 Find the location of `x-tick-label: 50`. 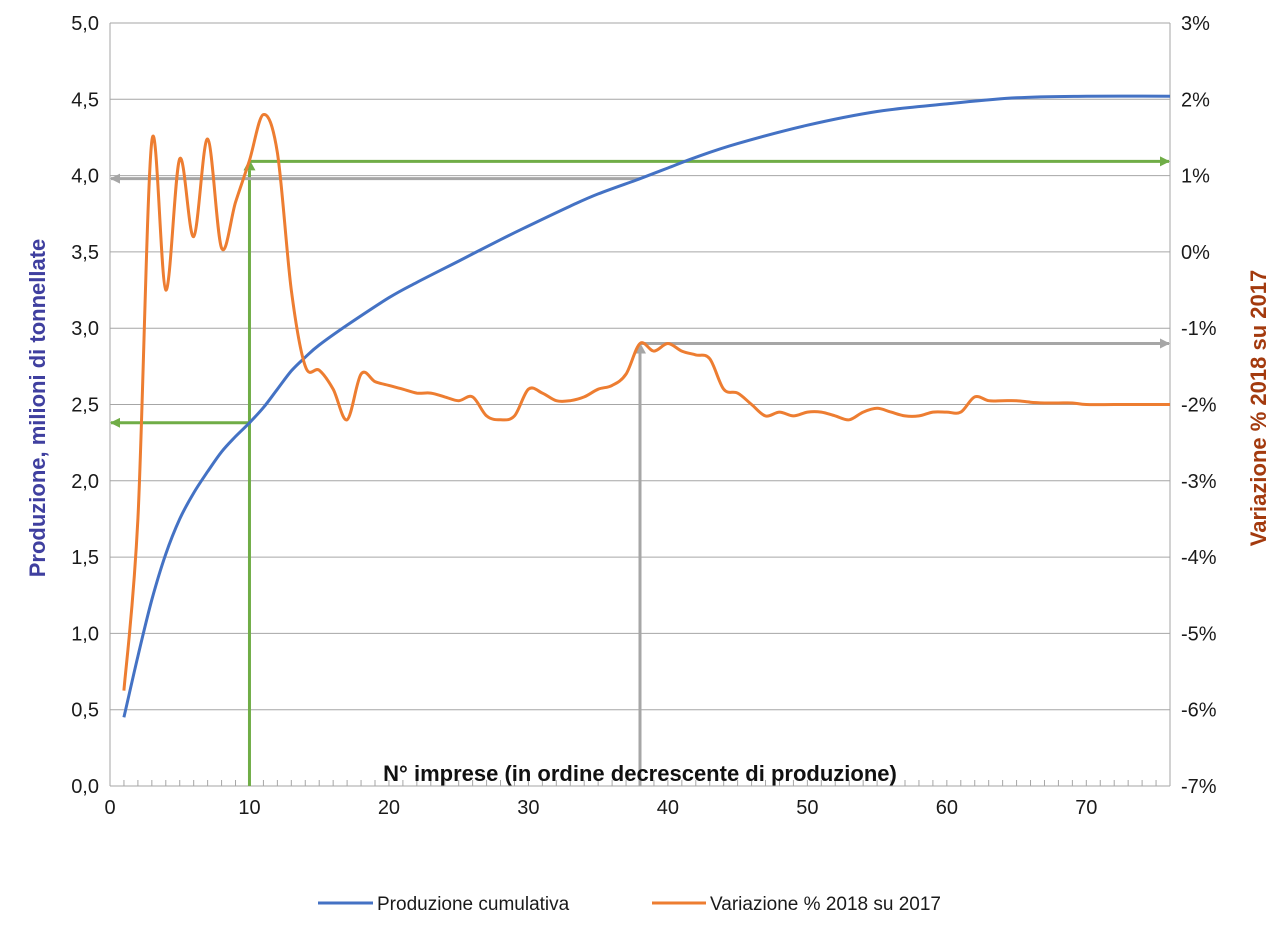

x-tick-label: 50 is located at coordinates (807, 808).